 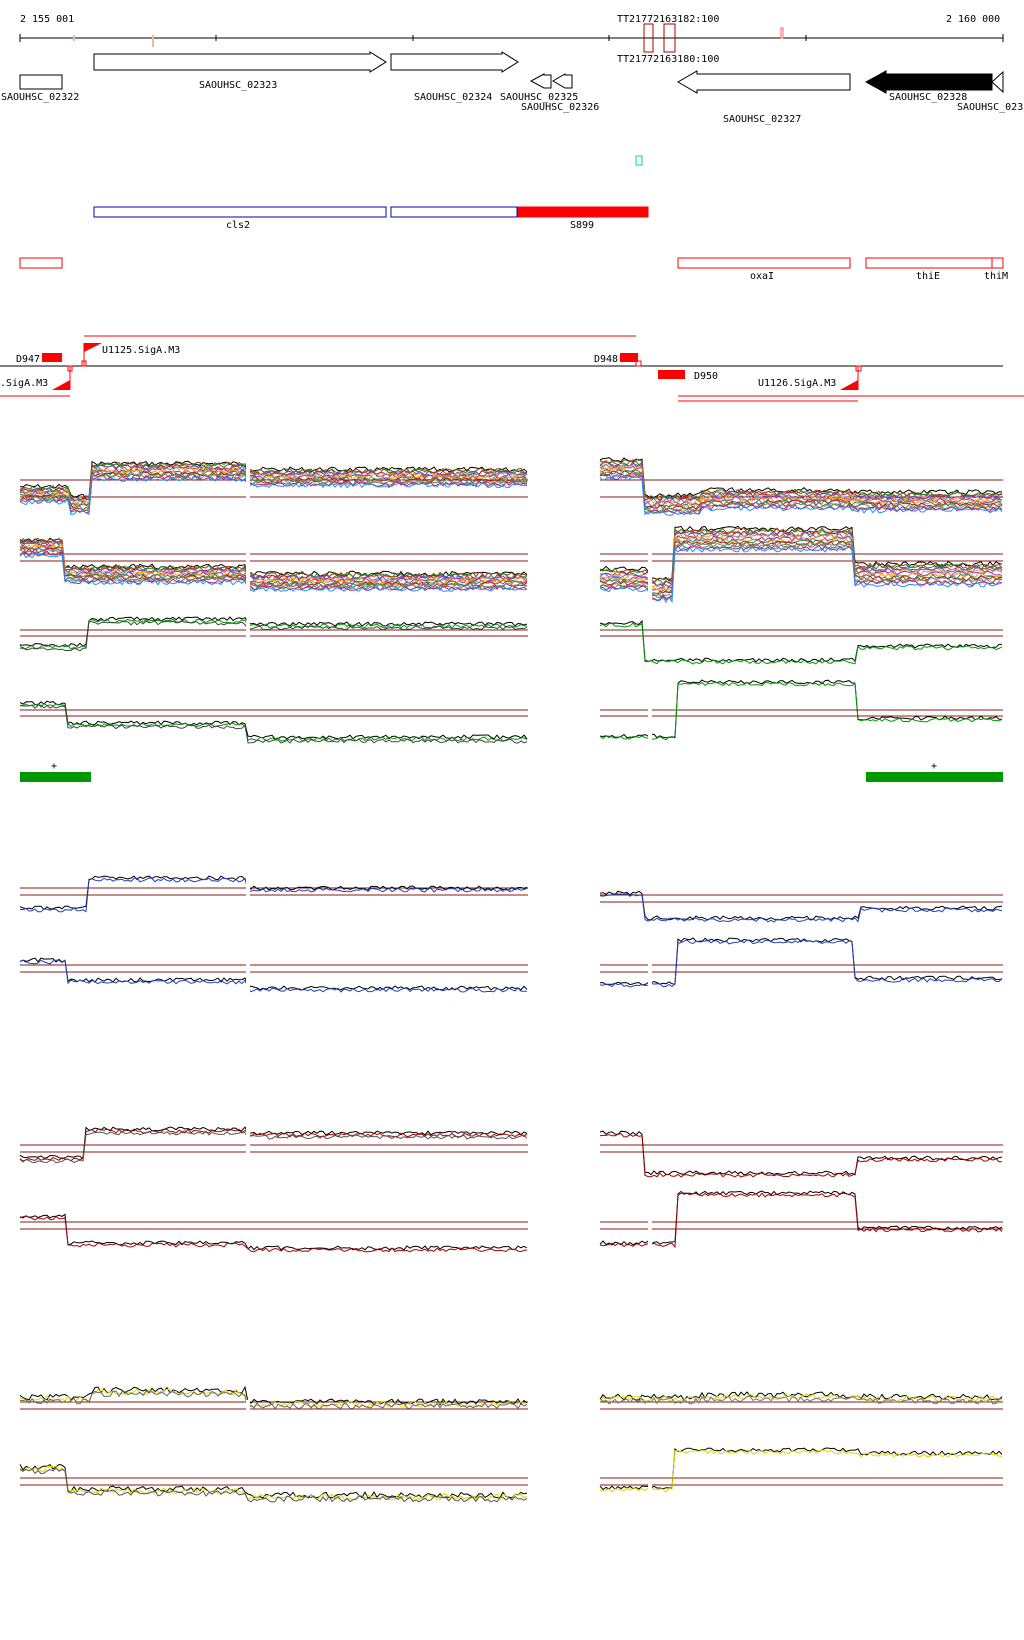 I want to click on red-track-2-right, so click(x=801, y=1219).